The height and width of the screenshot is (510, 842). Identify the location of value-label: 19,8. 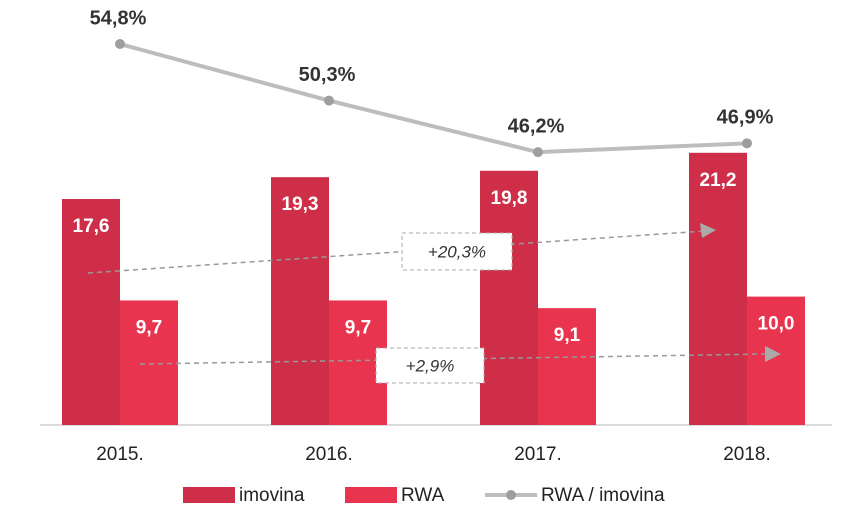
(509, 198).